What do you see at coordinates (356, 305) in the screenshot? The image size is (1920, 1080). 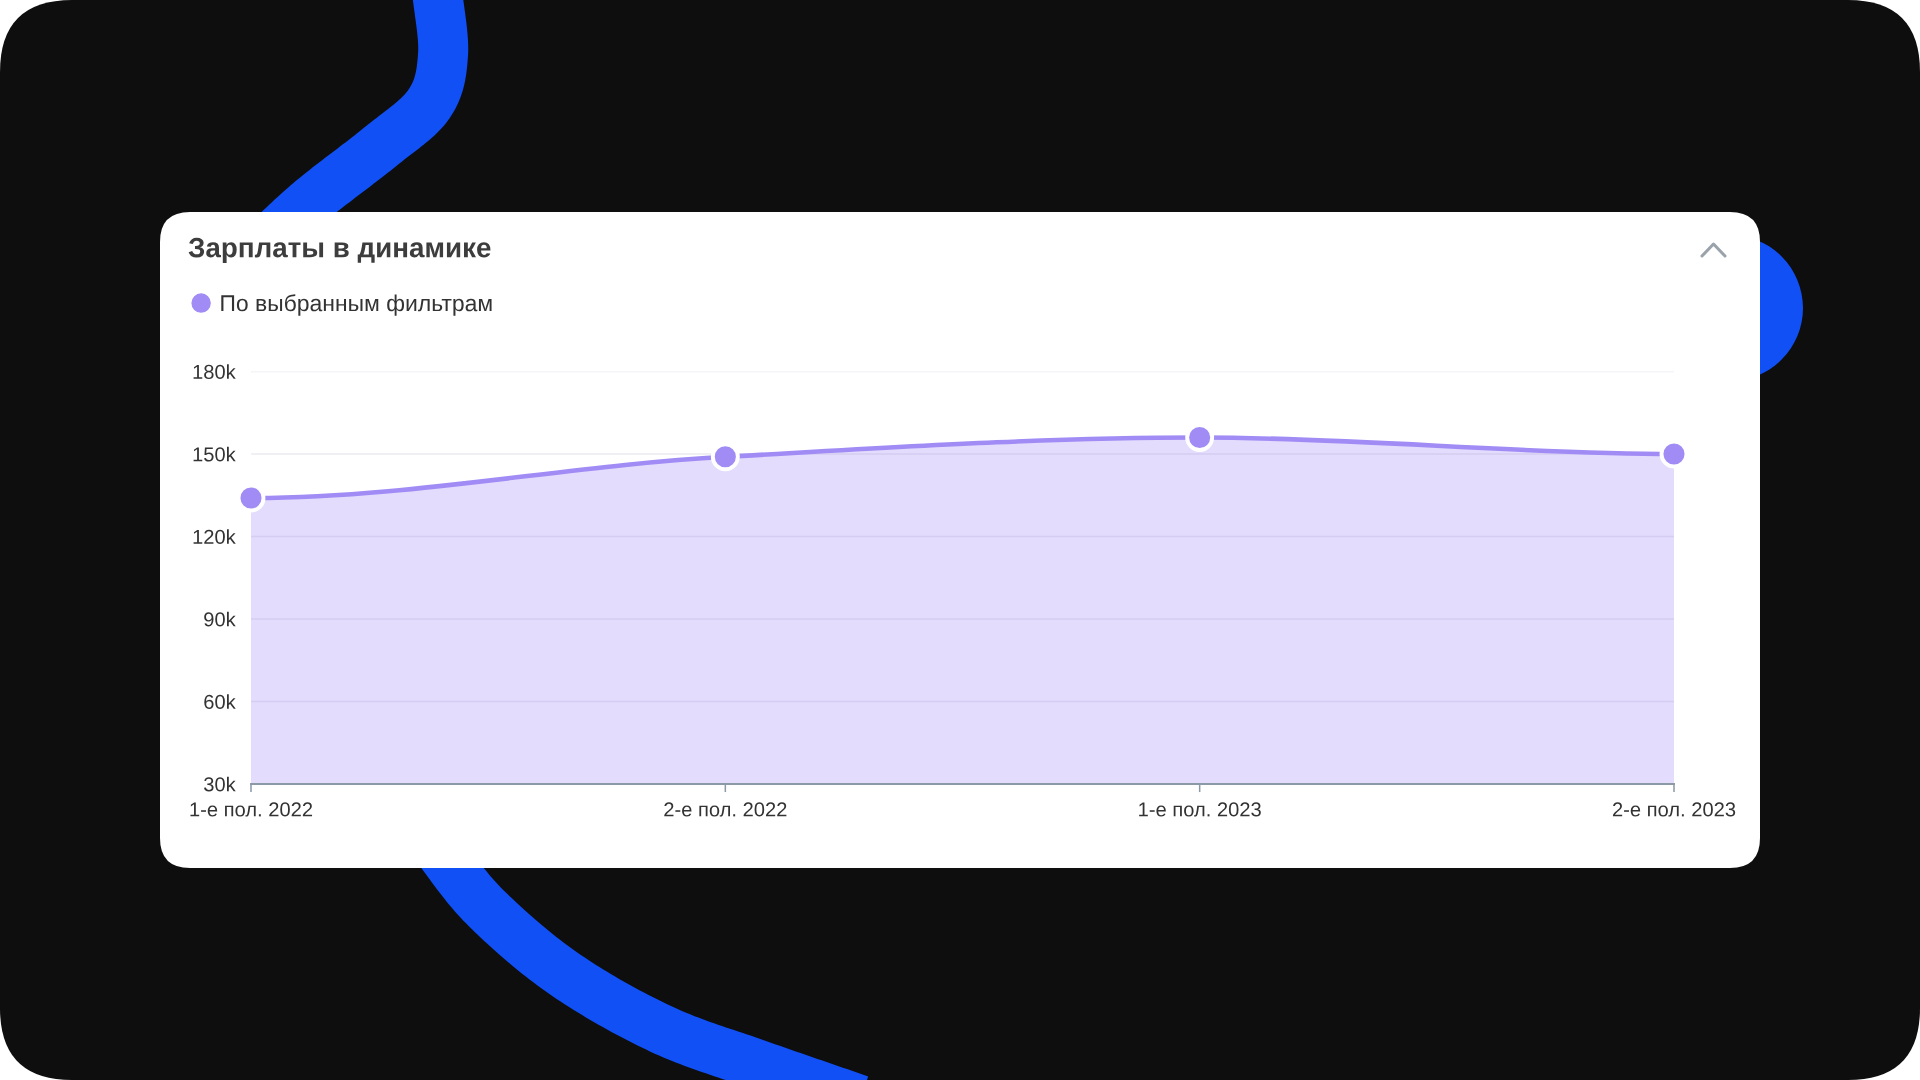 I see `legend-label: По выбранным фильтрам` at bounding box center [356, 305].